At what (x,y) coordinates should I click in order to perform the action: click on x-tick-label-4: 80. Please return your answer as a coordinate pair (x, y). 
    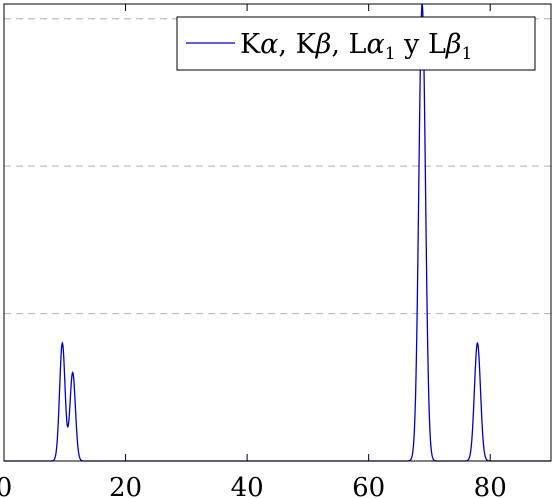
    Looking at the image, I should click on (490, 485).